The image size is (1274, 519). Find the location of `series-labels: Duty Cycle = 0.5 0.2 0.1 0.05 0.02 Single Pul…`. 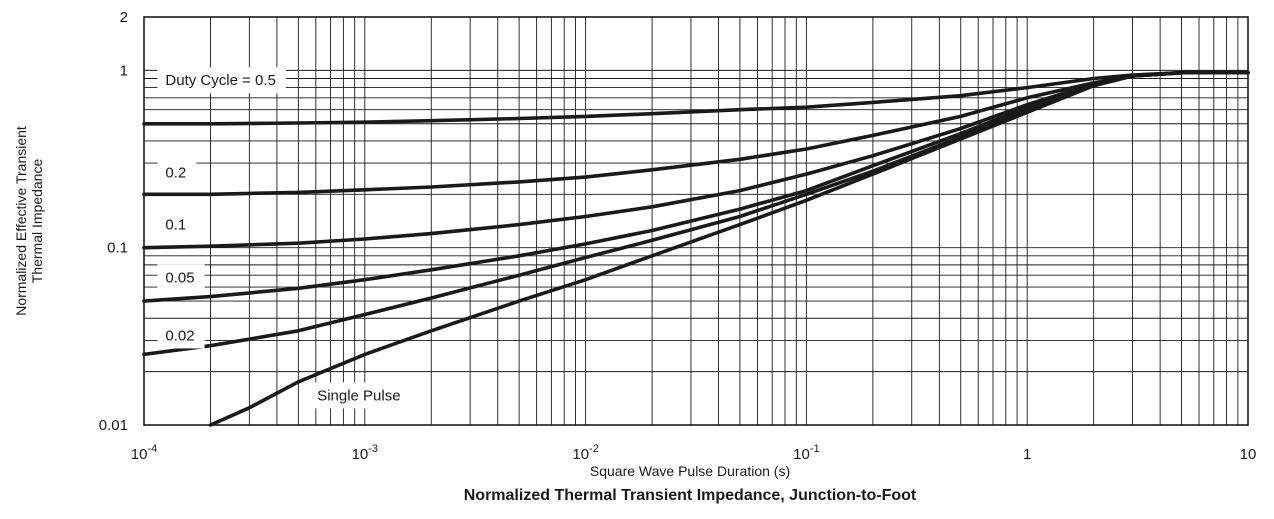

series-labels: Duty Cycle = 0.5 0.2 0.1 0.05 0.02 Single Pul… is located at coordinates (284, 238).